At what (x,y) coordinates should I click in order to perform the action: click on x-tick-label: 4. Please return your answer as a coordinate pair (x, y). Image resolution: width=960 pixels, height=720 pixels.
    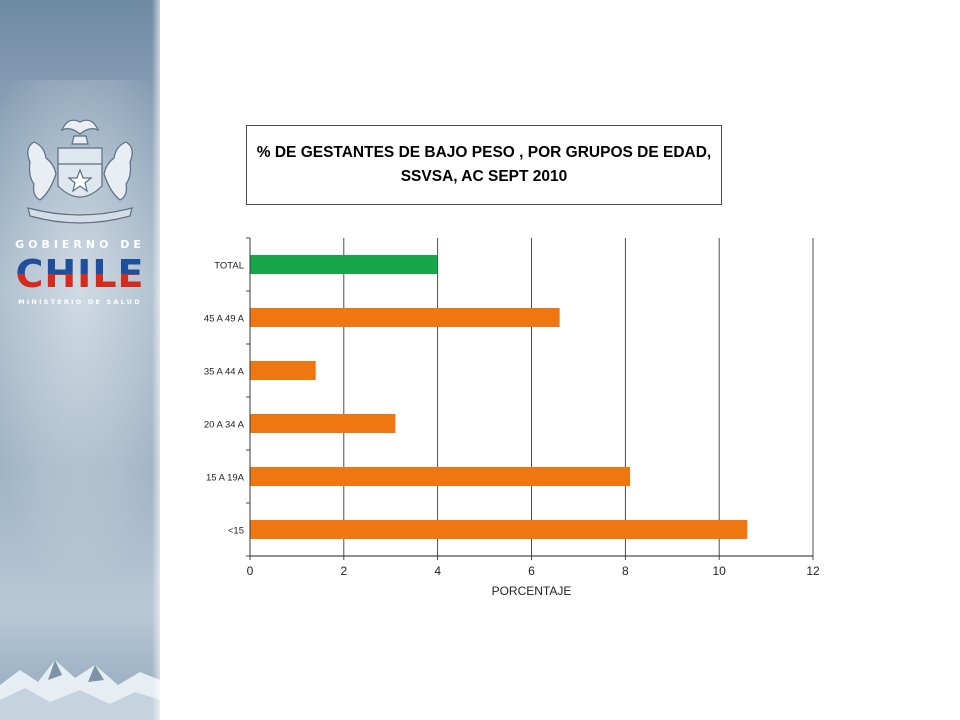
    Looking at the image, I should click on (437, 571).